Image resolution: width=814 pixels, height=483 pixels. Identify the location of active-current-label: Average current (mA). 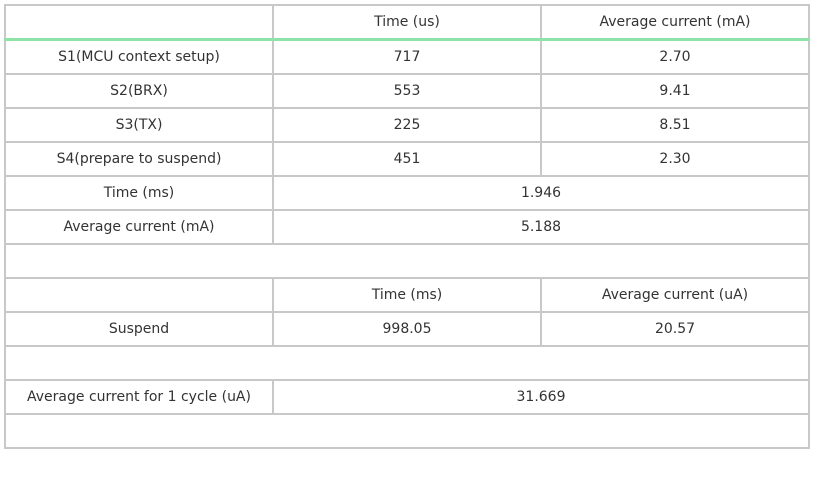
(139, 227).